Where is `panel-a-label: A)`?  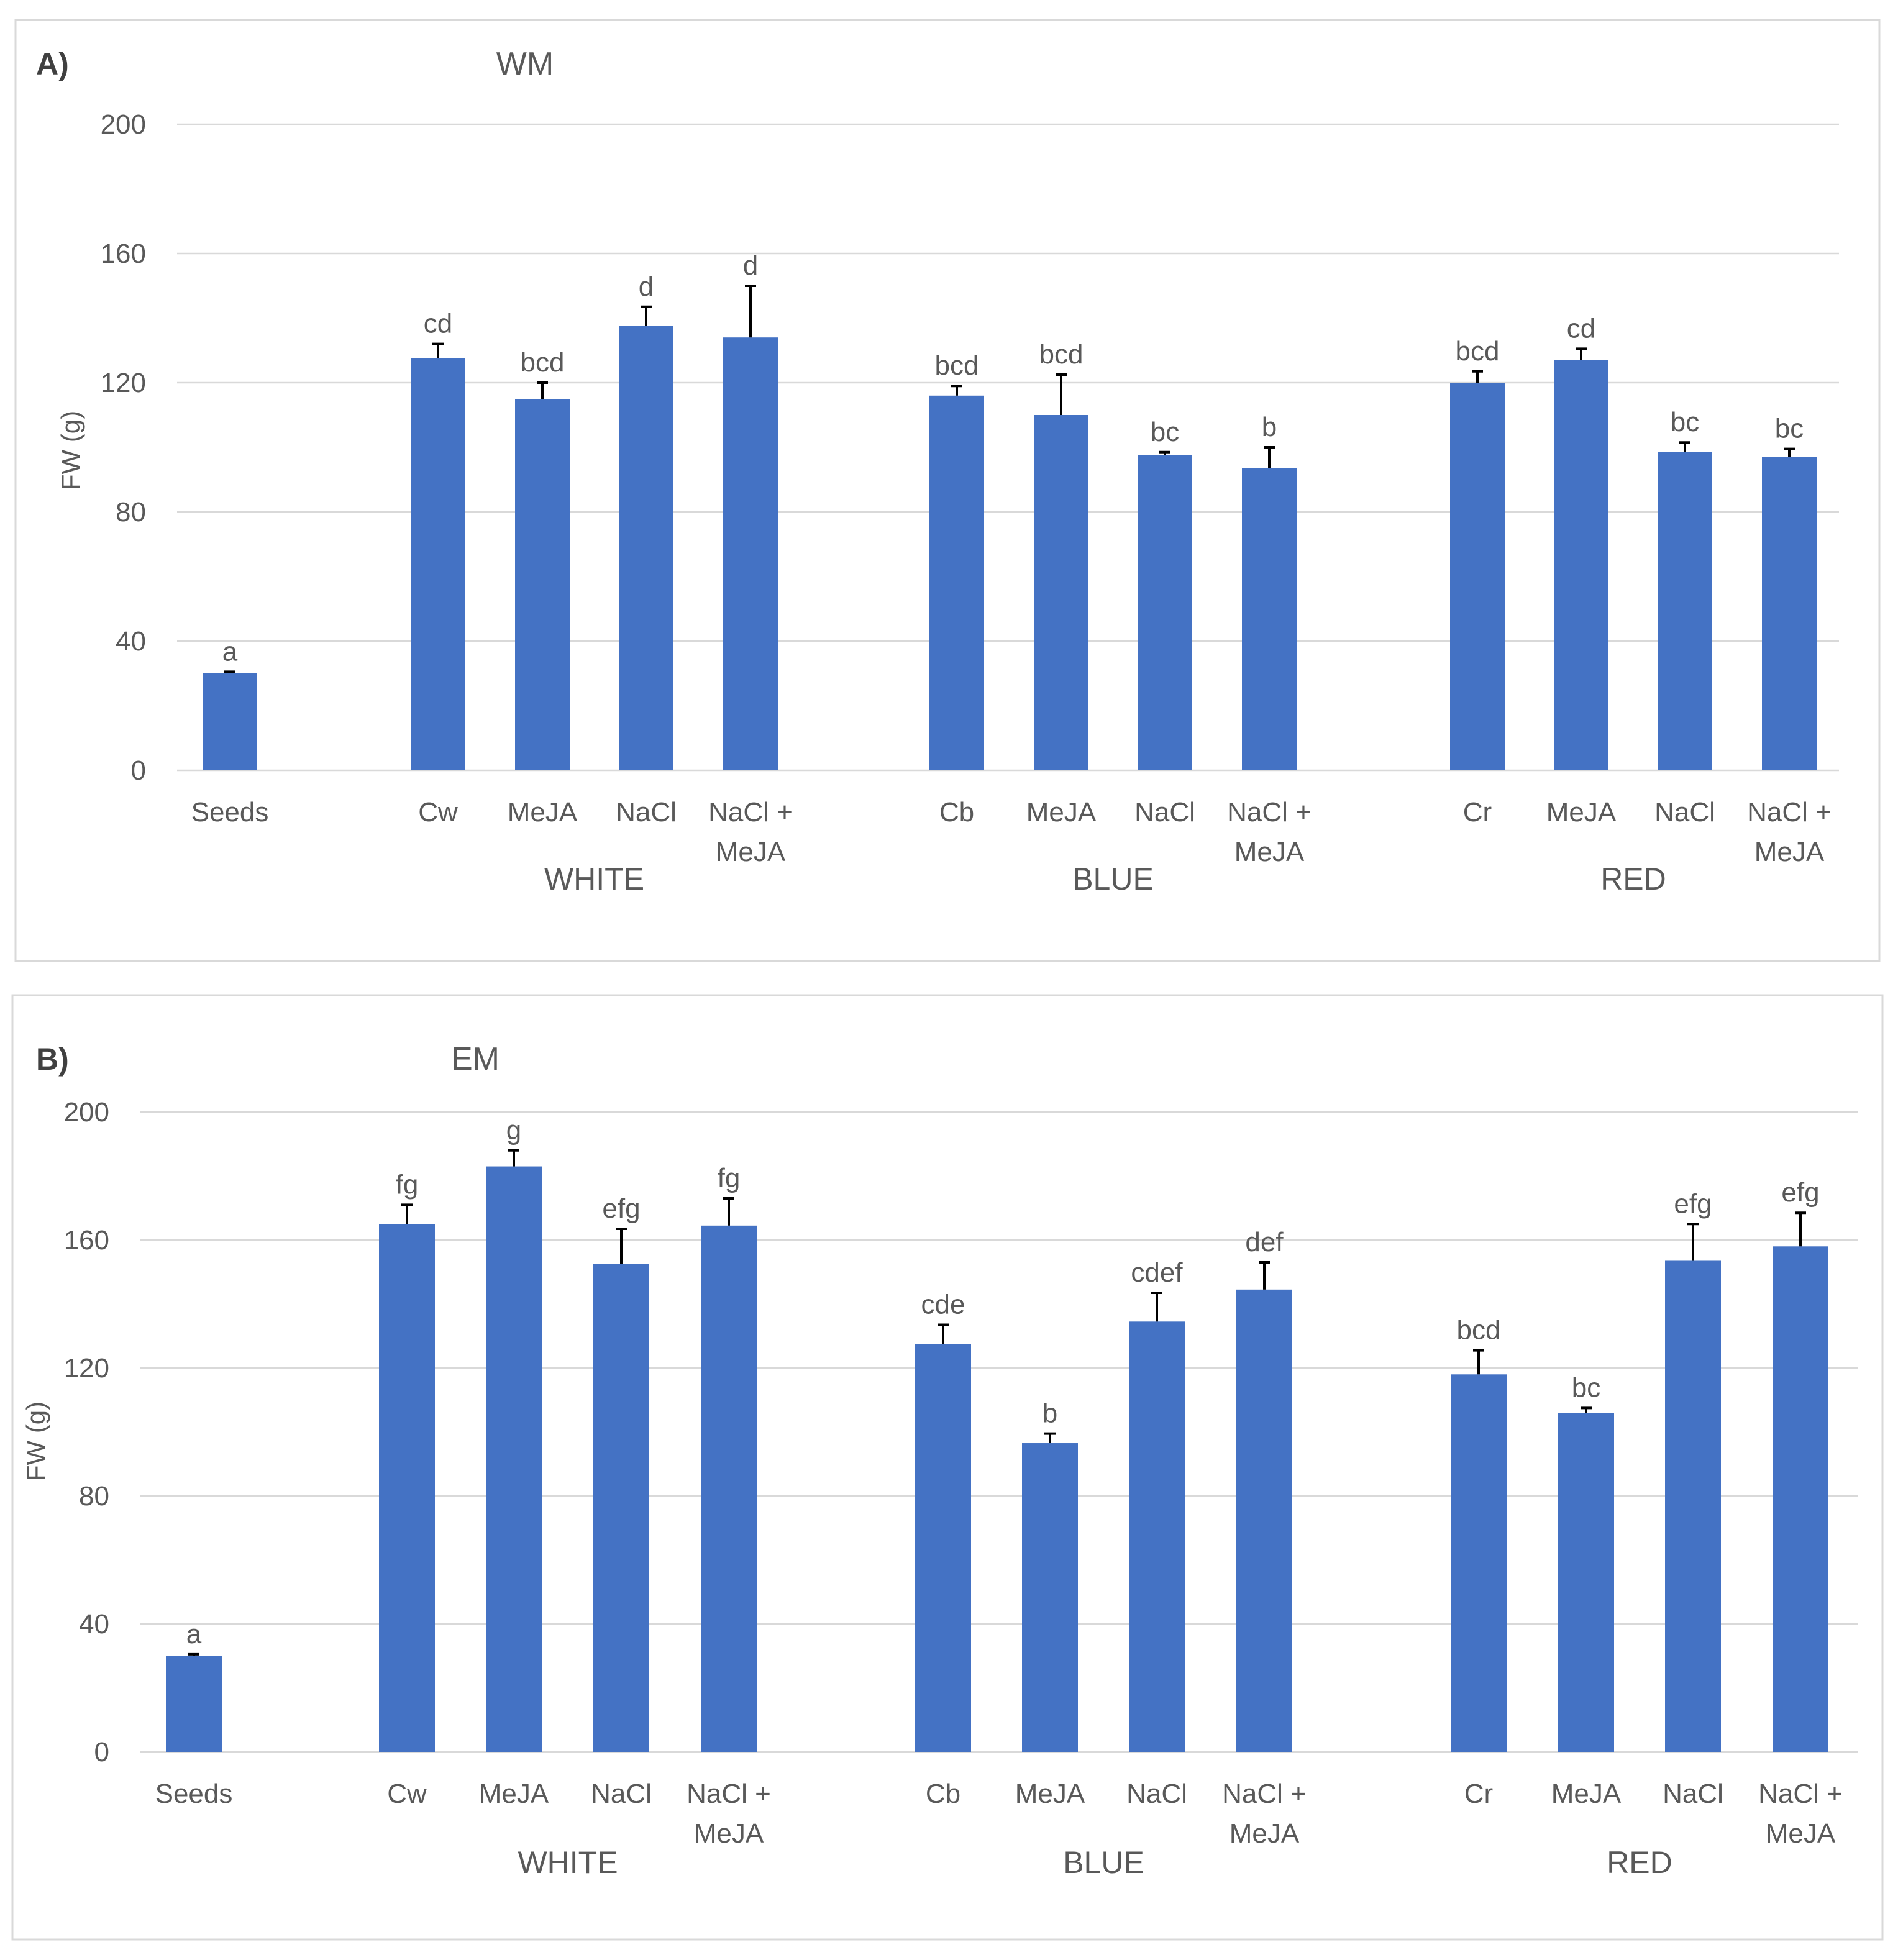
panel-a-label: A) is located at coordinates (52, 64).